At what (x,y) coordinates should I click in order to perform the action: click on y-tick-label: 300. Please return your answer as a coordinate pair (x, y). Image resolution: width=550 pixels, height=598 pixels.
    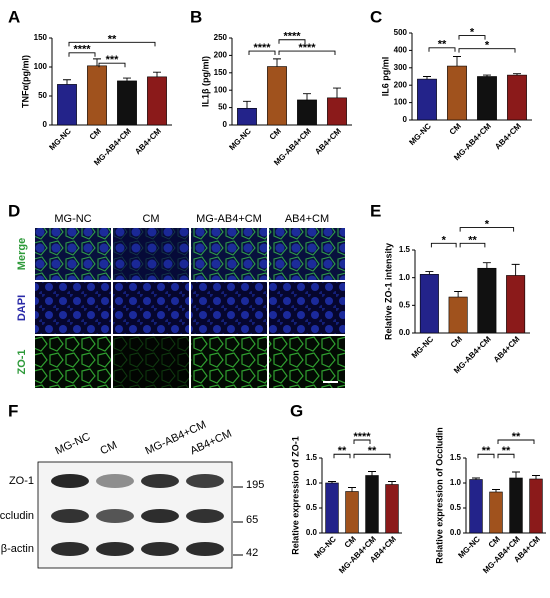
    Looking at the image, I should click on (401, 67).